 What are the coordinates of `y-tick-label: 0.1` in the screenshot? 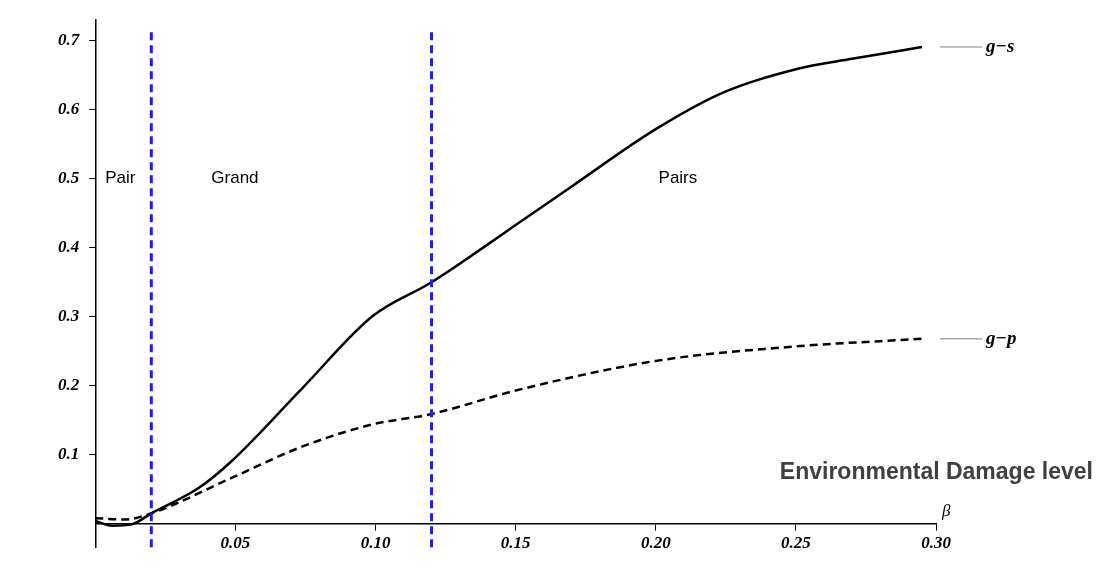 It's located at (69, 454).